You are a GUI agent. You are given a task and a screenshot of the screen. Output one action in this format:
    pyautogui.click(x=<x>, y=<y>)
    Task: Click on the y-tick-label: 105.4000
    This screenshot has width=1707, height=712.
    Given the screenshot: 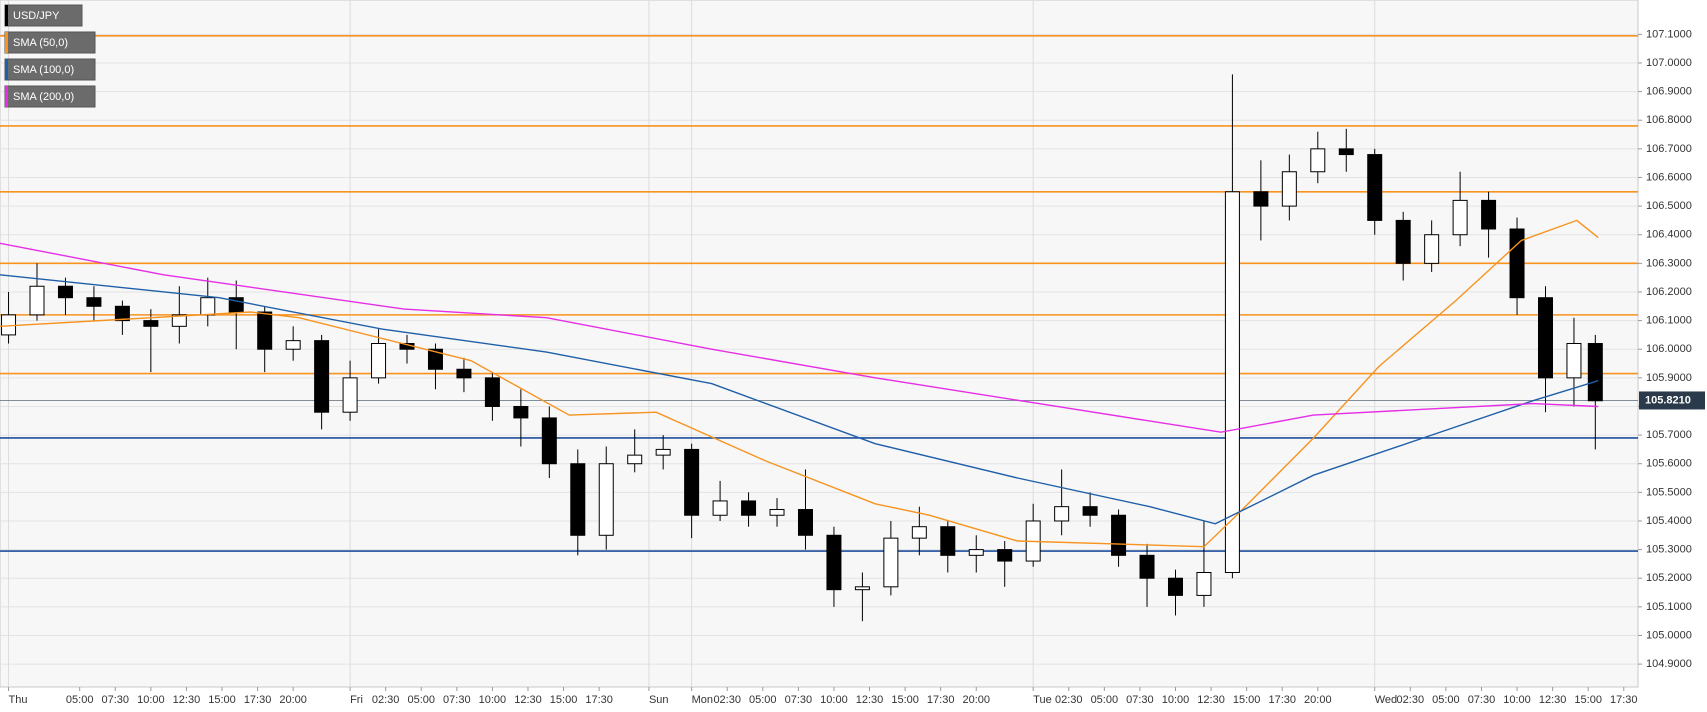 What is the action you would take?
    pyautogui.click(x=1669, y=521)
    